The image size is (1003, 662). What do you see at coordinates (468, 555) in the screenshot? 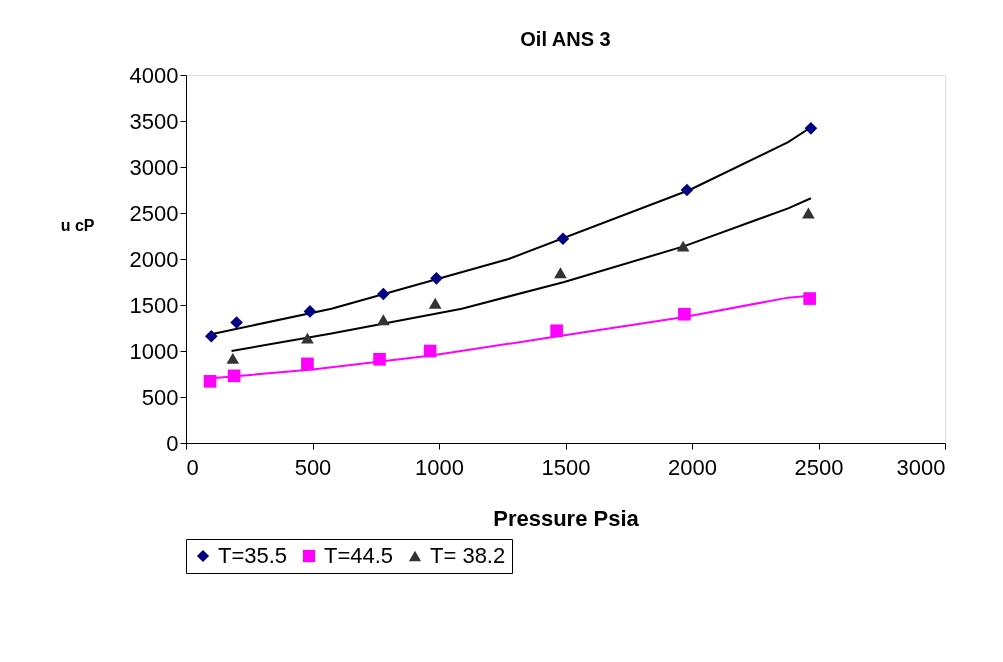
I see `legend-label: T= 38.2` at bounding box center [468, 555].